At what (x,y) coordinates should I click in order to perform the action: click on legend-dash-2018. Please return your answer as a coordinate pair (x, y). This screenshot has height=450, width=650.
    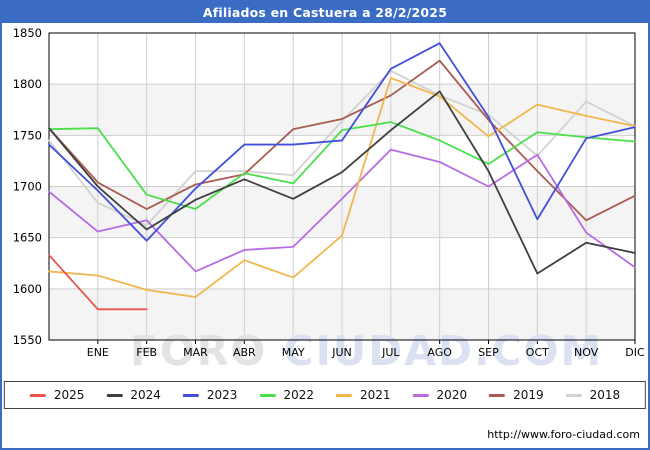
    Looking at the image, I should click on (573, 395).